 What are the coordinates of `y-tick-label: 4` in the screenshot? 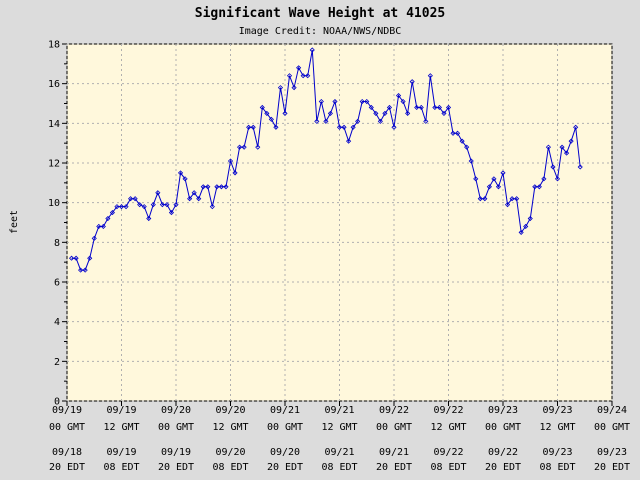 It's located at (57, 322).